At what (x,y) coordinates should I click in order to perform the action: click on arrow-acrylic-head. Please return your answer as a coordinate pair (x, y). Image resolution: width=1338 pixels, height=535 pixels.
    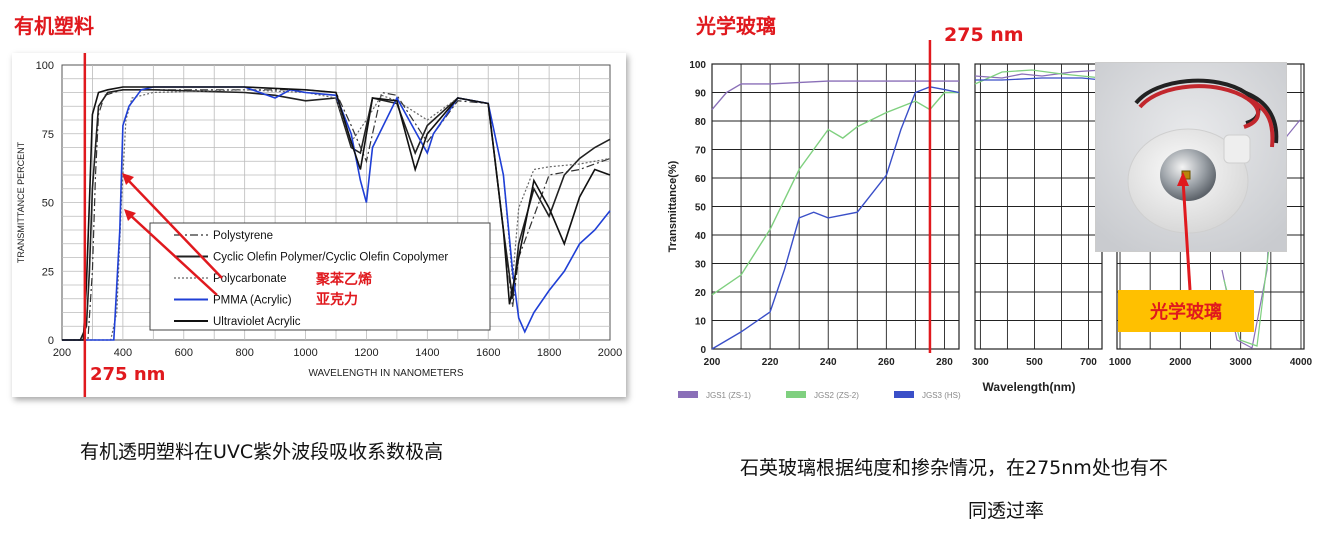
    Looking at the image, I should click on (130, 215).